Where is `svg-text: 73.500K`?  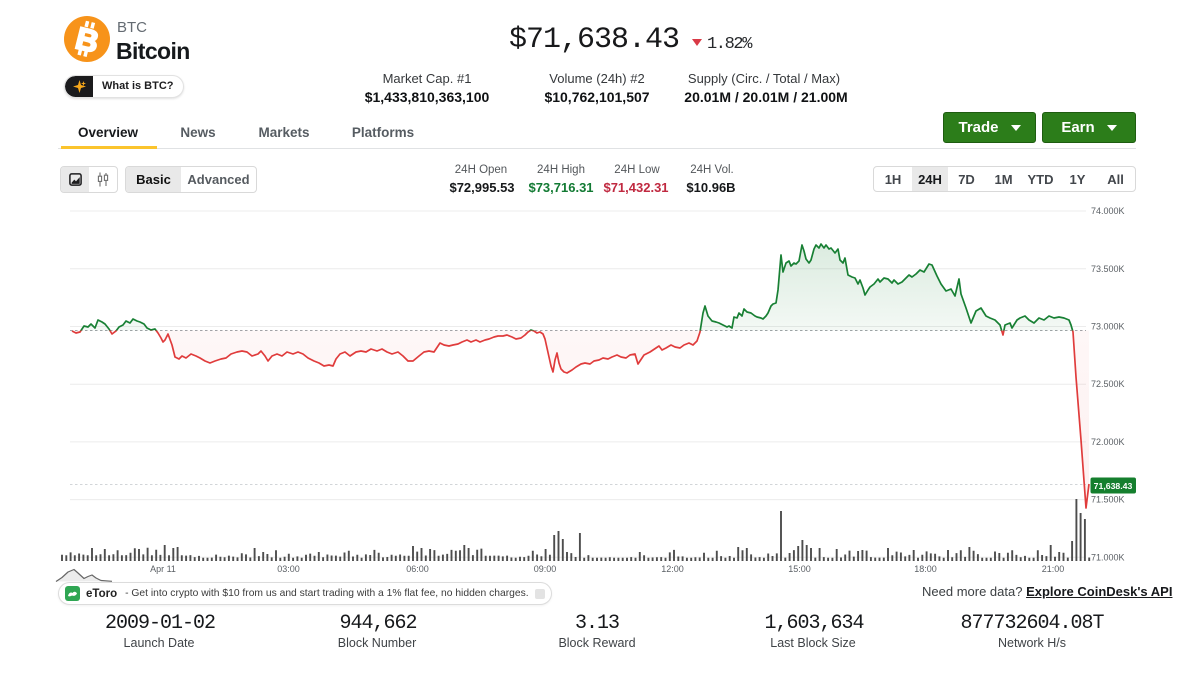 svg-text: 73.500K is located at coordinates (1108, 269).